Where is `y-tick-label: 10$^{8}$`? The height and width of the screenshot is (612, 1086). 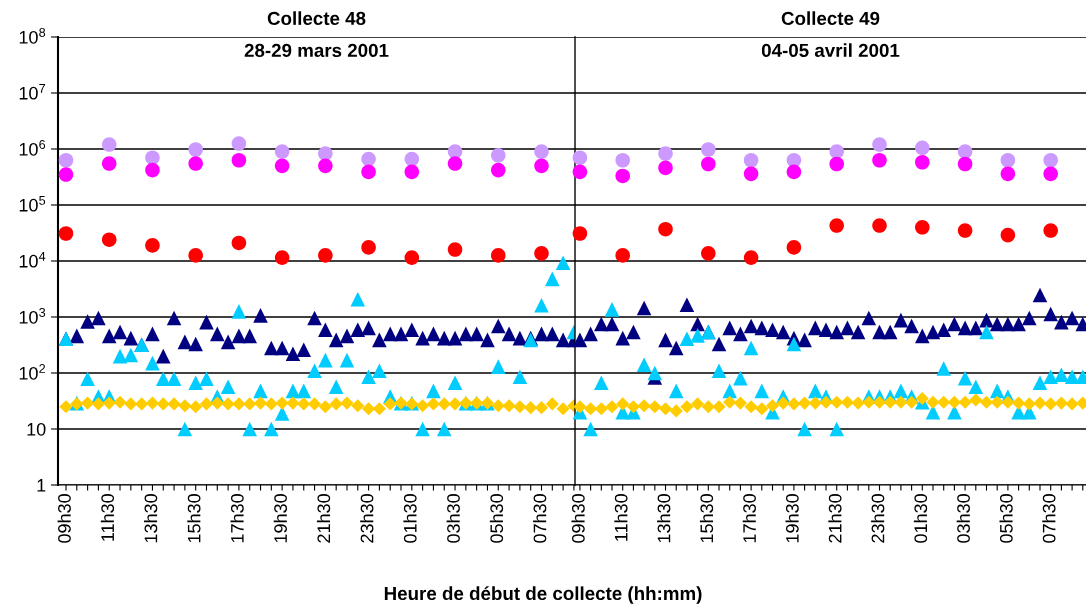
y-tick-label: 10$^{8}$ is located at coordinates (32, 36).